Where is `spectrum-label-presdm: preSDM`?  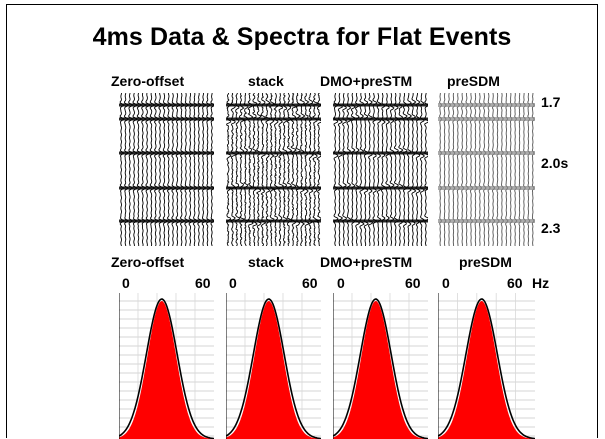 spectrum-label-presdm: preSDM is located at coordinates (485, 262).